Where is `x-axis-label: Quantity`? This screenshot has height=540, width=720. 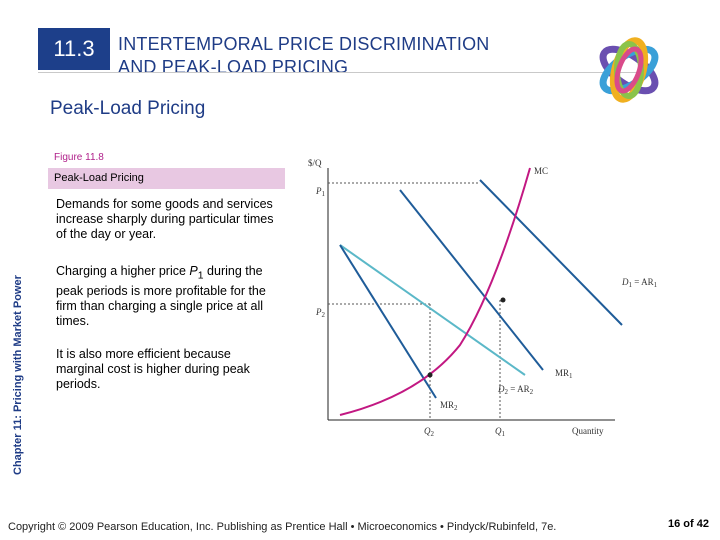 x-axis-label: Quantity is located at coordinates (588, 431).